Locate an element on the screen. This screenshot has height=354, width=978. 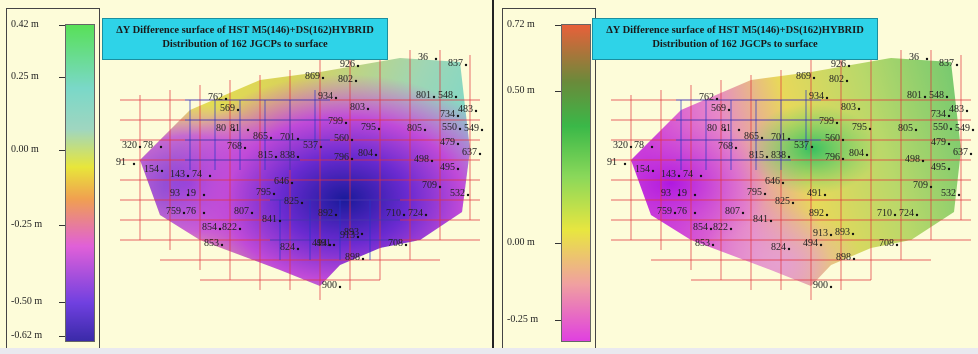
svg-text: 709 is located at coordinates (920, 185).